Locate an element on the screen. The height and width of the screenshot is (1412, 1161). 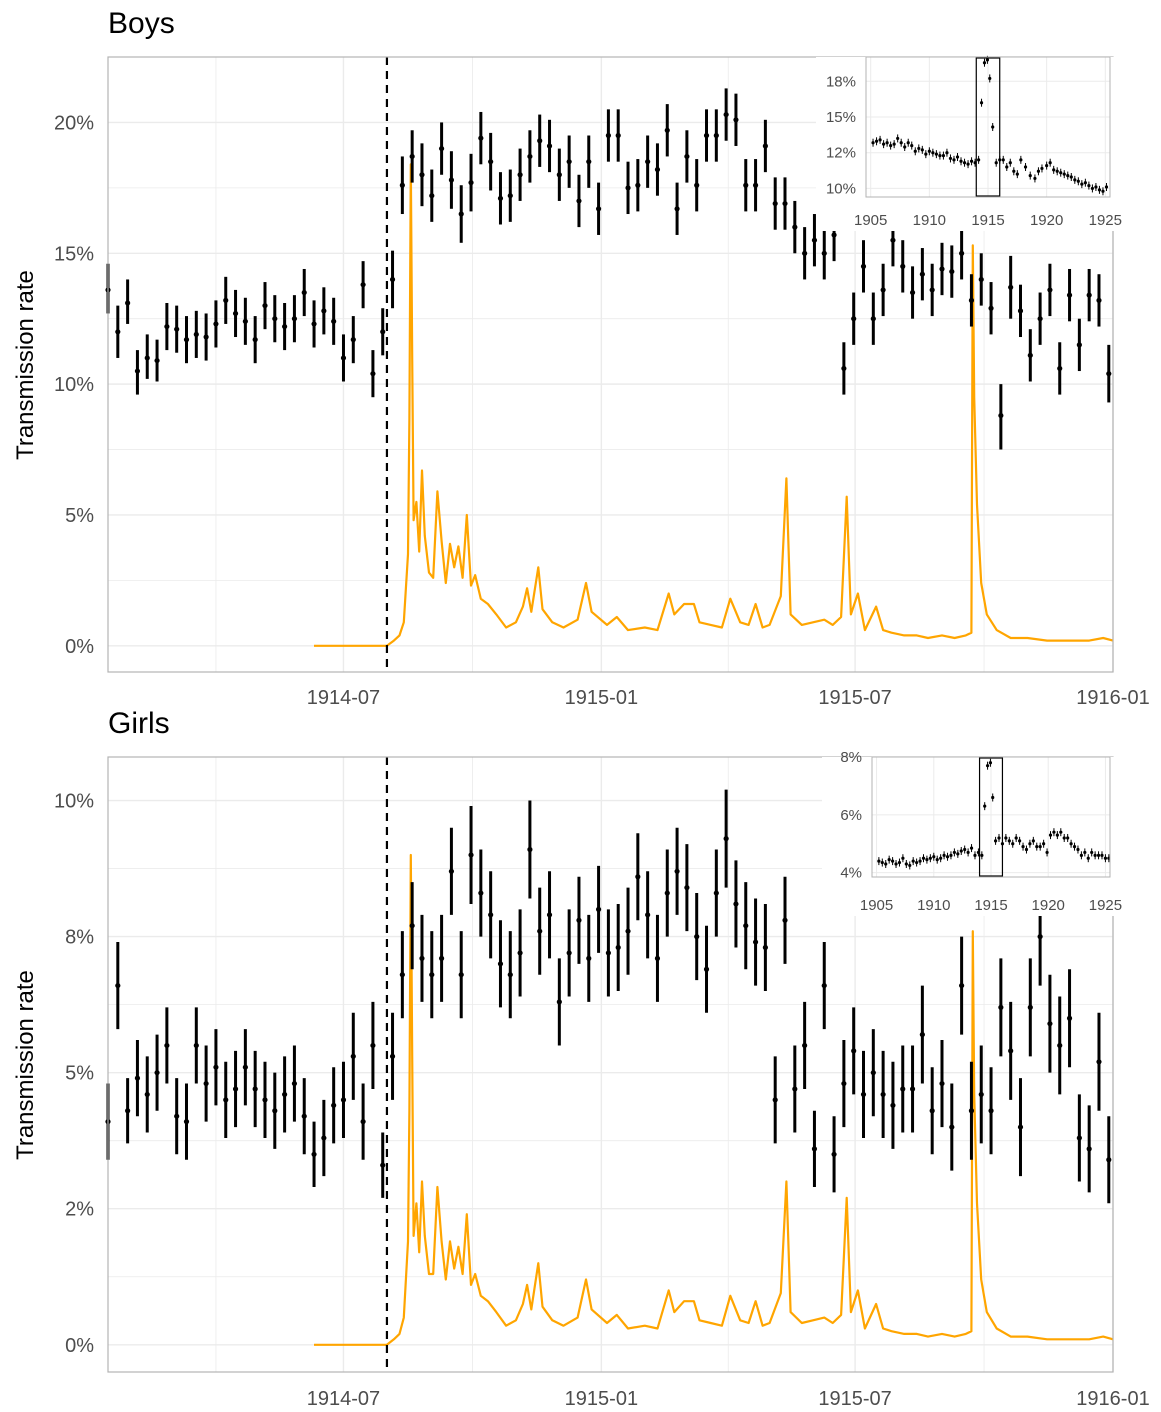
girls-x-tick-label: 1915-07 is located at coordinates (854, 1399).